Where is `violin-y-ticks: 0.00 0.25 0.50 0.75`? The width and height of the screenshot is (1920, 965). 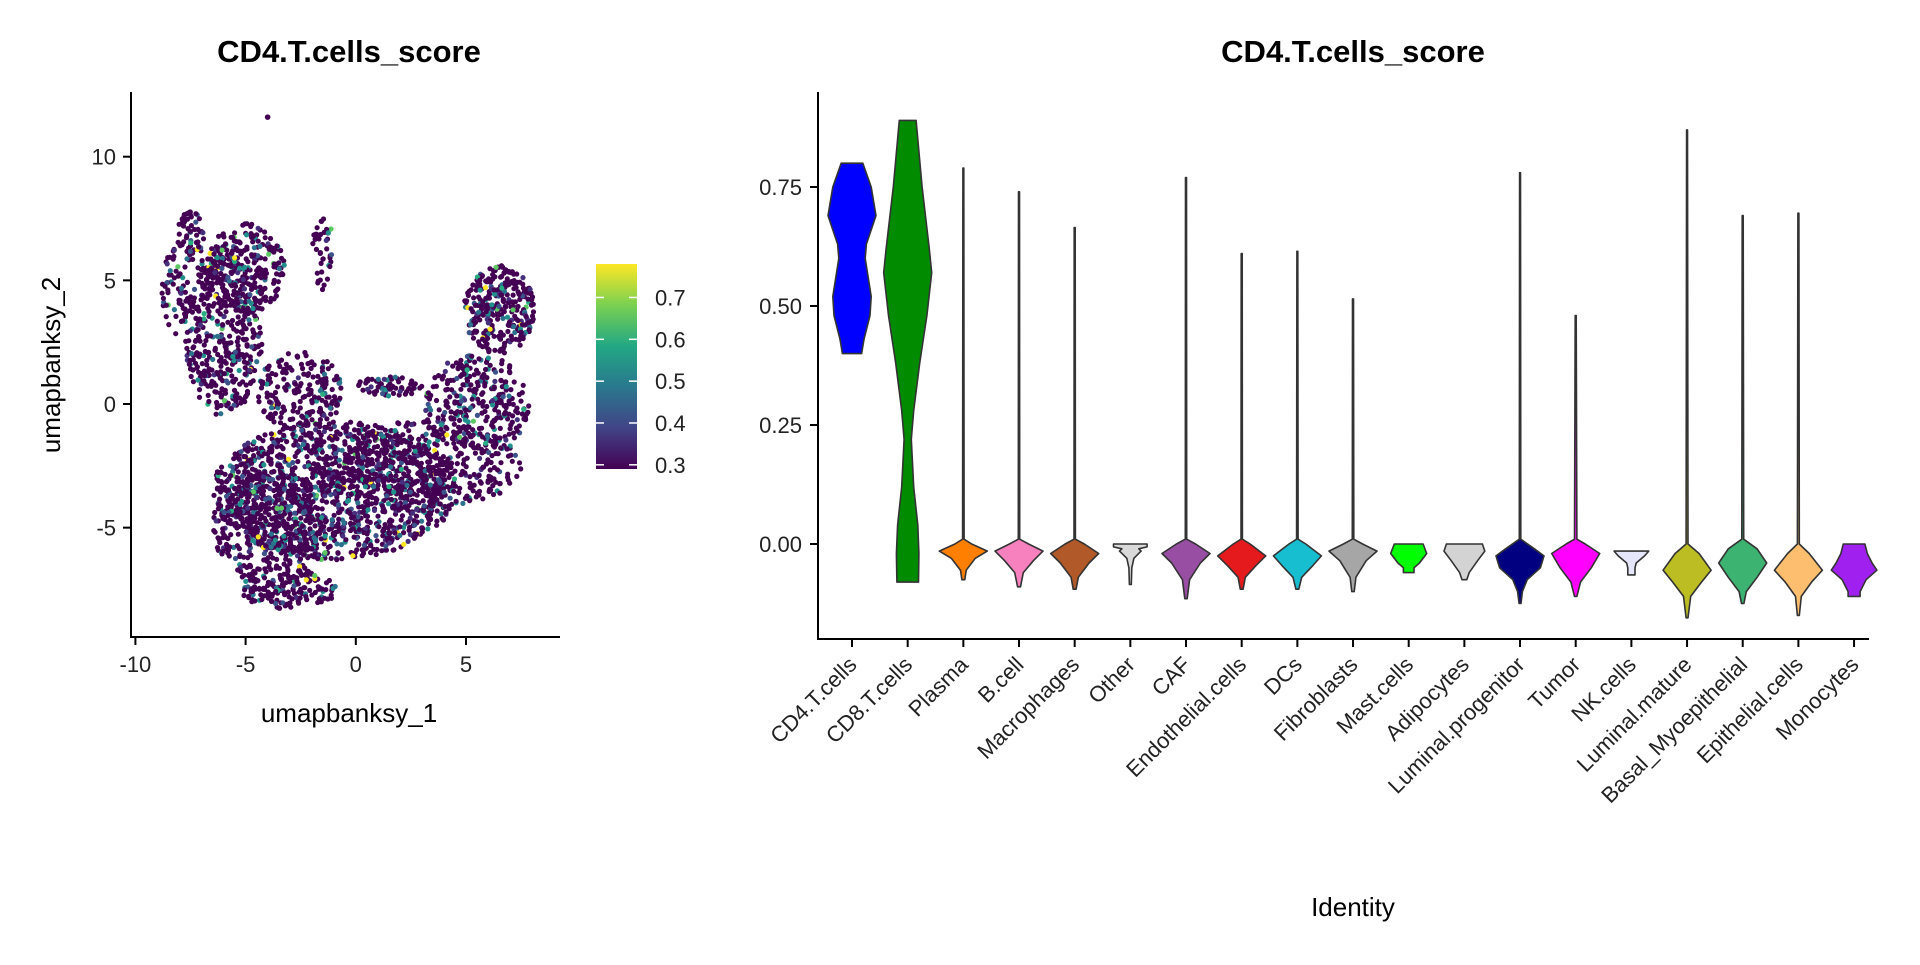 violin-y-ticks: 0.00 0.25 0.50 0.75 is located at coordinates (788, 366).